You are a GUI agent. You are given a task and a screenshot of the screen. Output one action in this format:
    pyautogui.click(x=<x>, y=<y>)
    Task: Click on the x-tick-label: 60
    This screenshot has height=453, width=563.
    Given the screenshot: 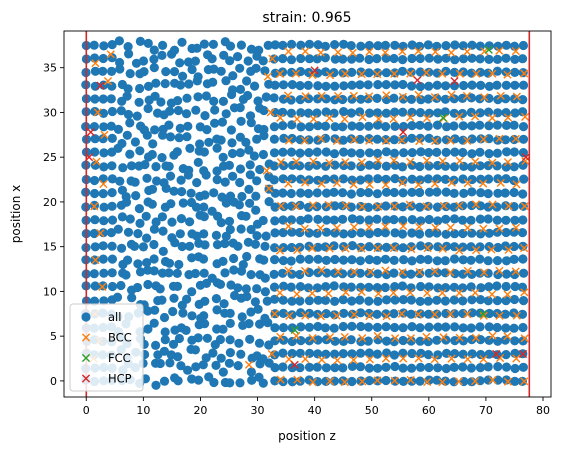 What is the action you would take?
    pyautogui.click(x=429, y=410)
    